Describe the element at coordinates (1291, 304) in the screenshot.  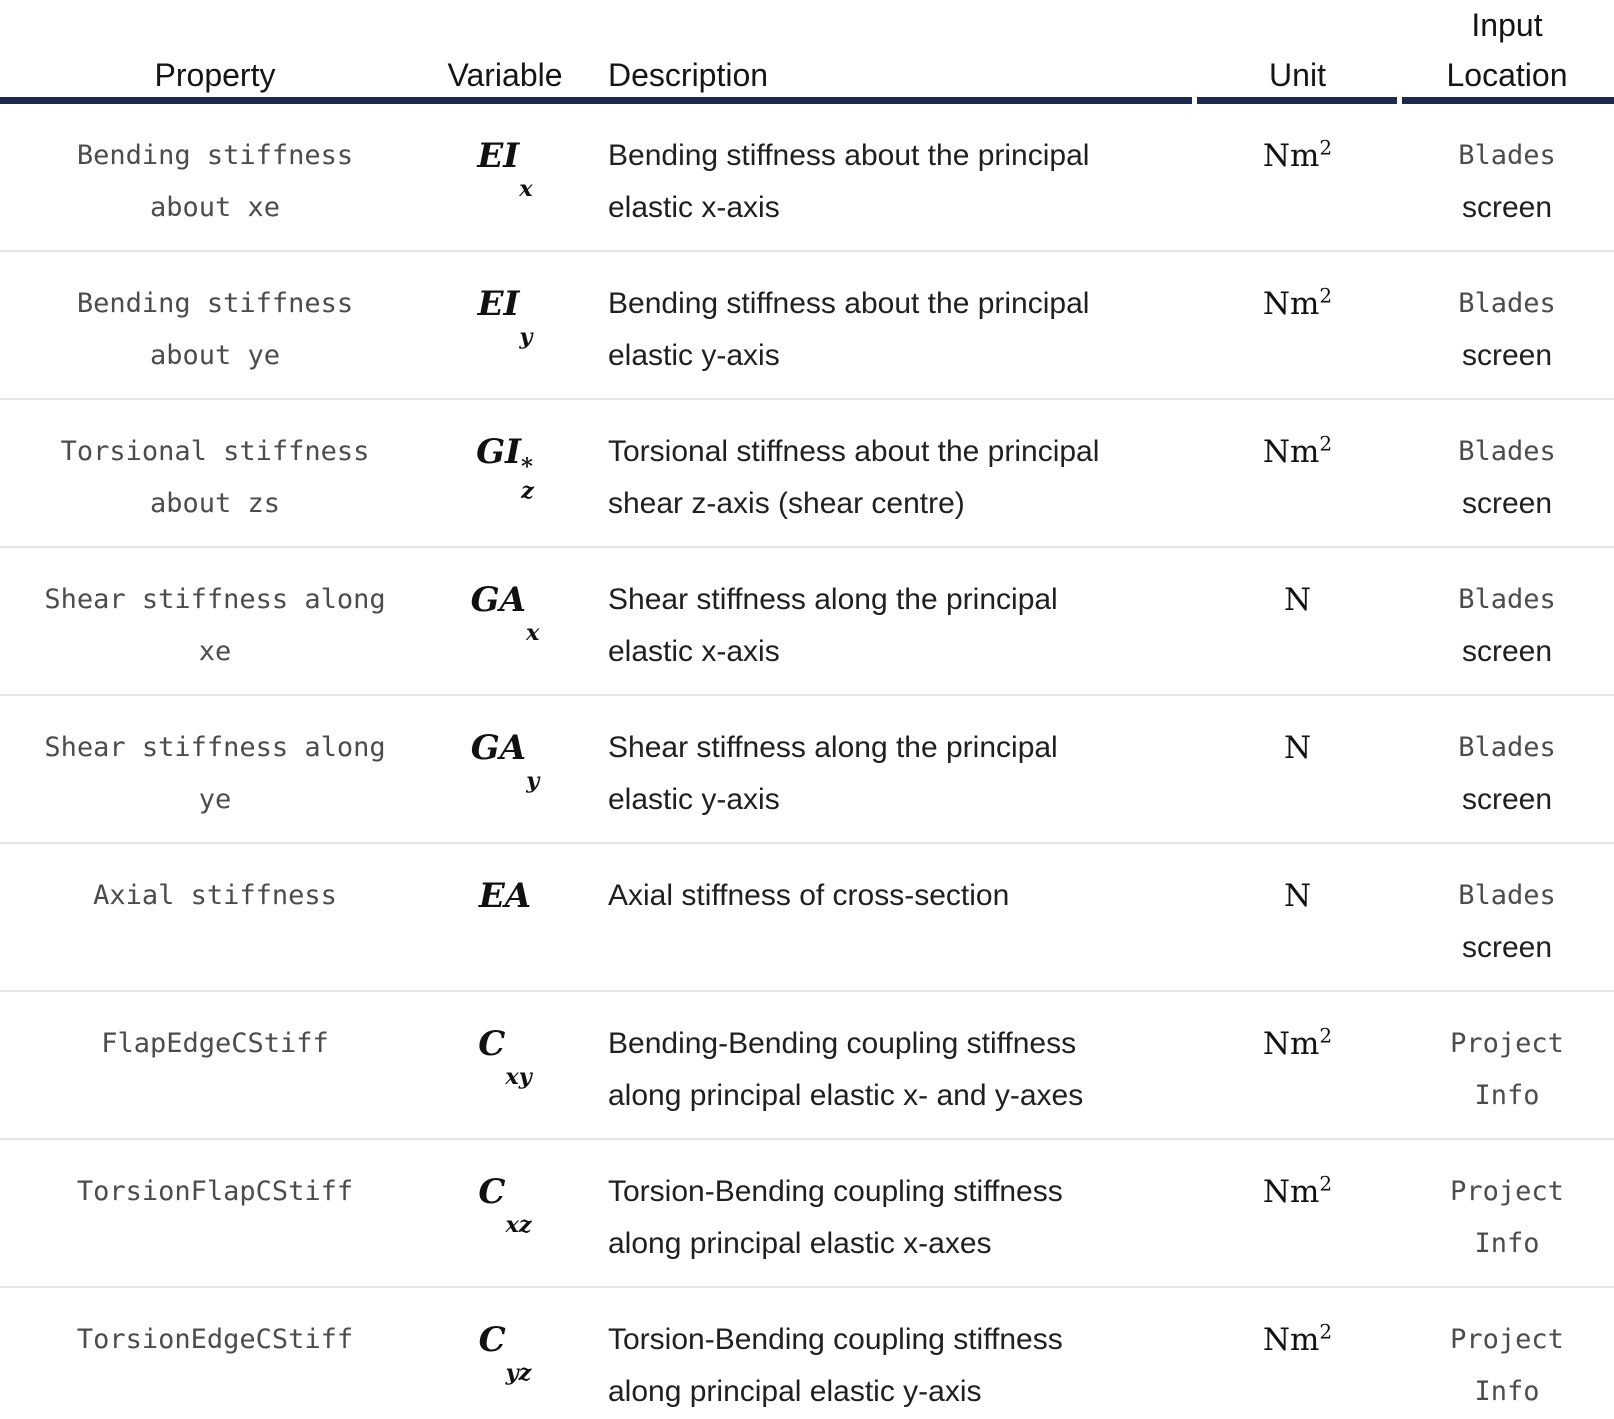
I see `unit-base: Nm` at that location.